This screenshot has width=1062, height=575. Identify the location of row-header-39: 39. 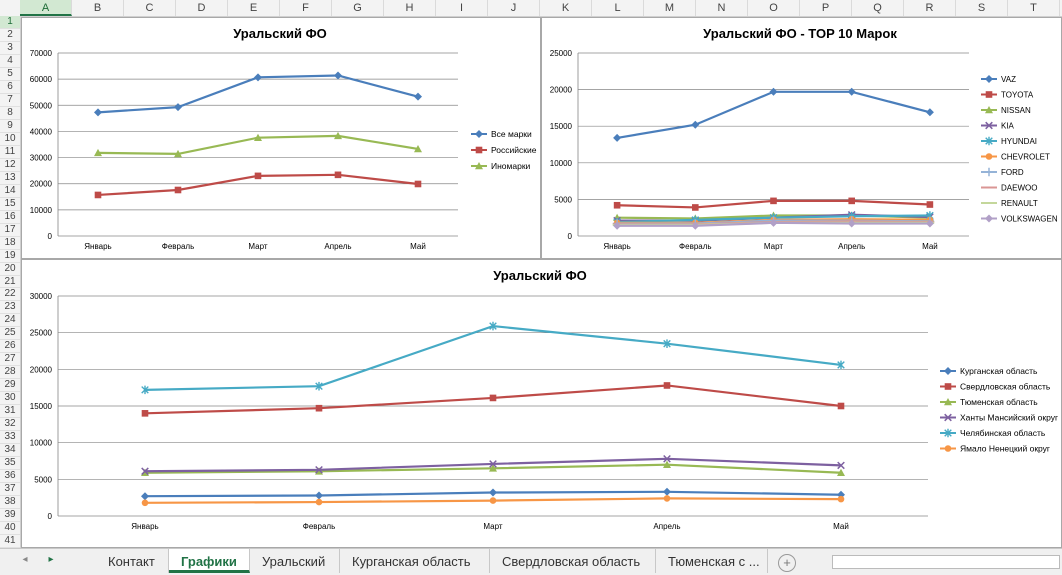
(10, 516).